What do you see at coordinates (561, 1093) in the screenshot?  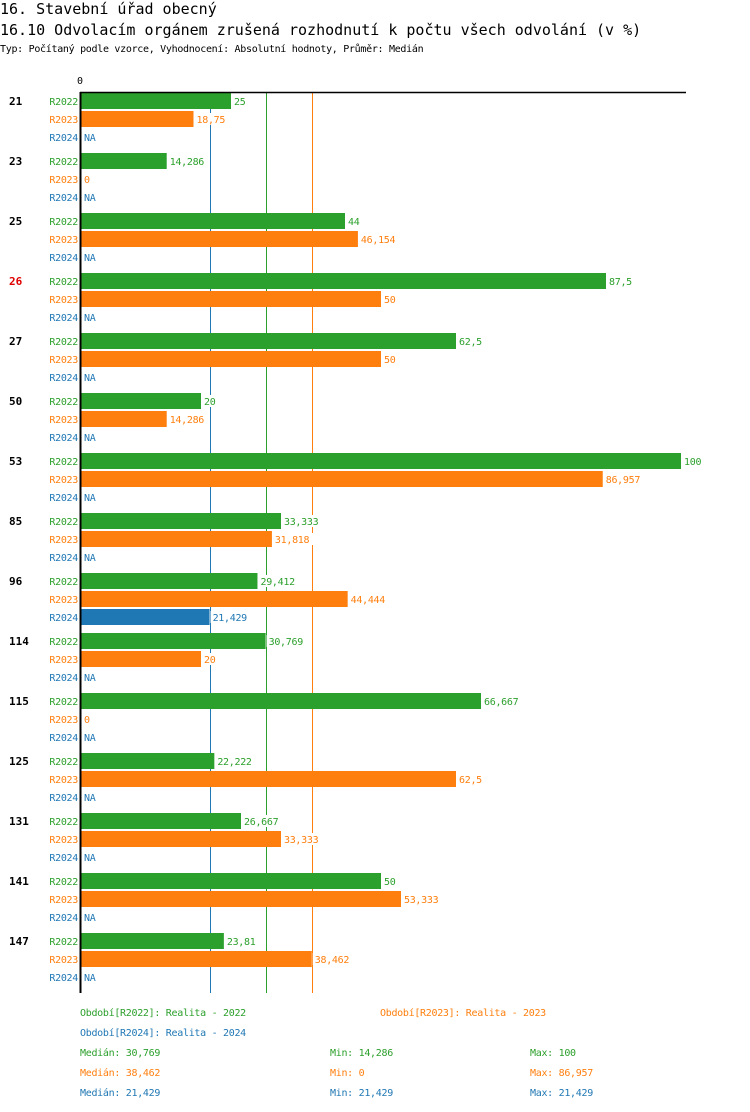 I see `stat-max-r2024: Max: 21,429` at bounding box center [561, 1093].